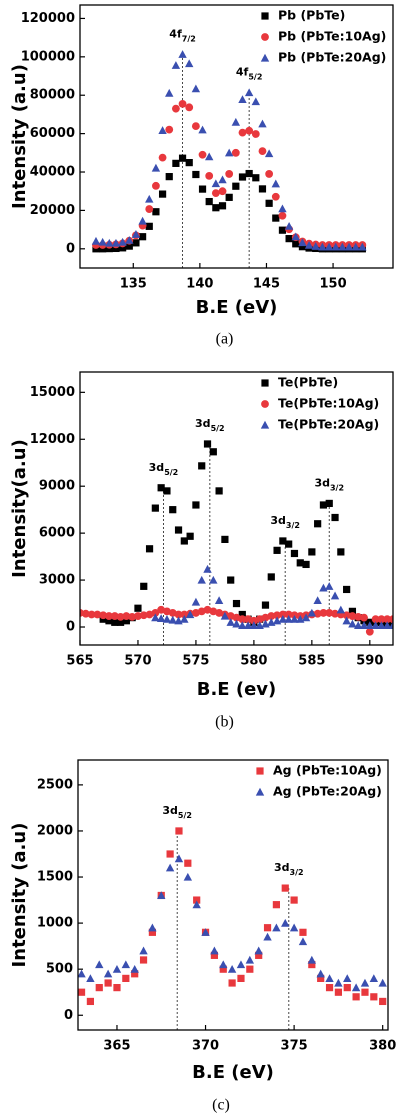 Image resolution: width=397 pixels, height=1118 pixels. Describe the element at coordinates (266, 284) in the screenshot. I see `x-tick-label: 145` at that location.